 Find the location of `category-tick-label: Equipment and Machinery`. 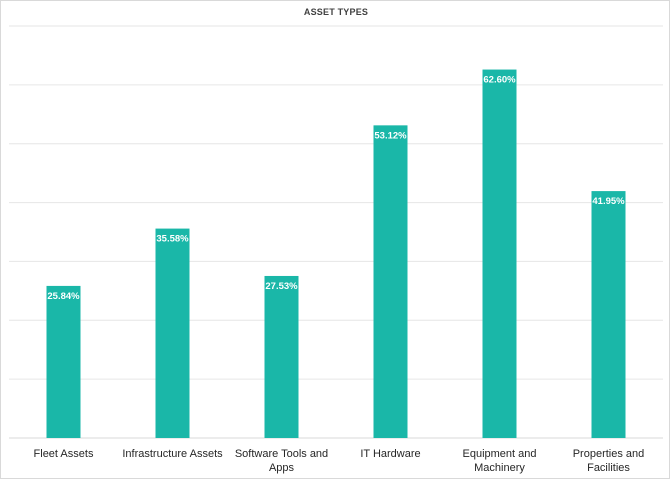

category-tick-label: Equipment and Machinery is located at coordinates (499, 461).